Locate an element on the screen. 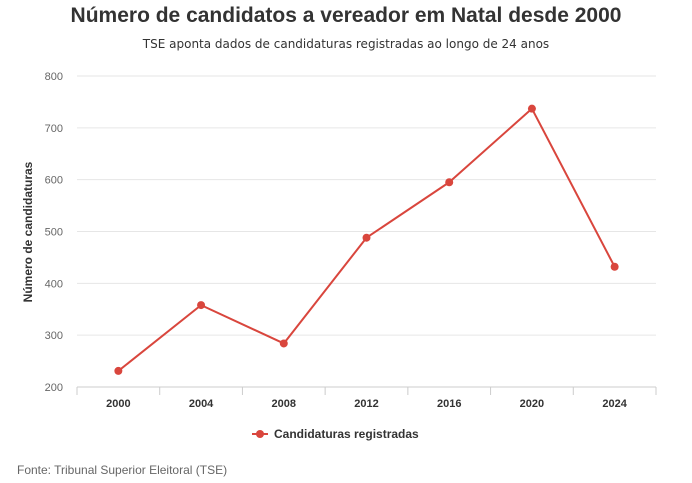 This screenshot has width=692, height=483. y-tick-label: 500 is located at coordinates (54, 233).